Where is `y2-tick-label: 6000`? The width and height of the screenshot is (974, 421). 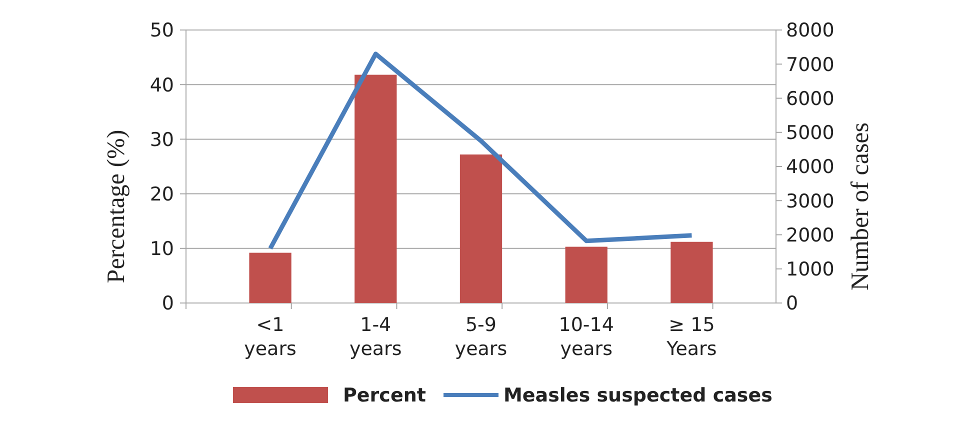 y2-tick-label: 6000 is located at coordinates (810, 99).